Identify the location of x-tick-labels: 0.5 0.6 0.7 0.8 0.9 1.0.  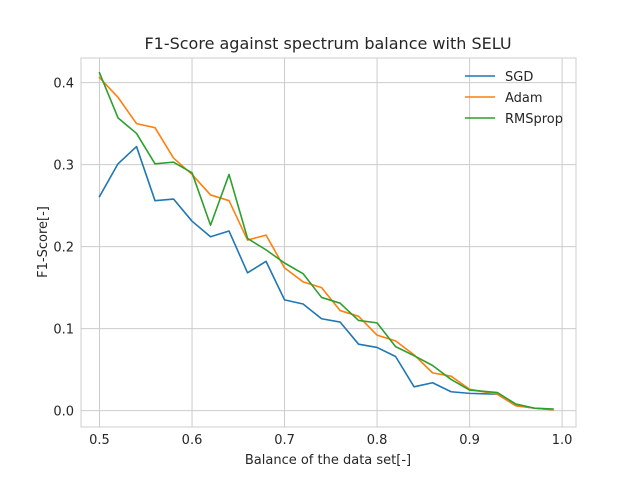
(330, 440).